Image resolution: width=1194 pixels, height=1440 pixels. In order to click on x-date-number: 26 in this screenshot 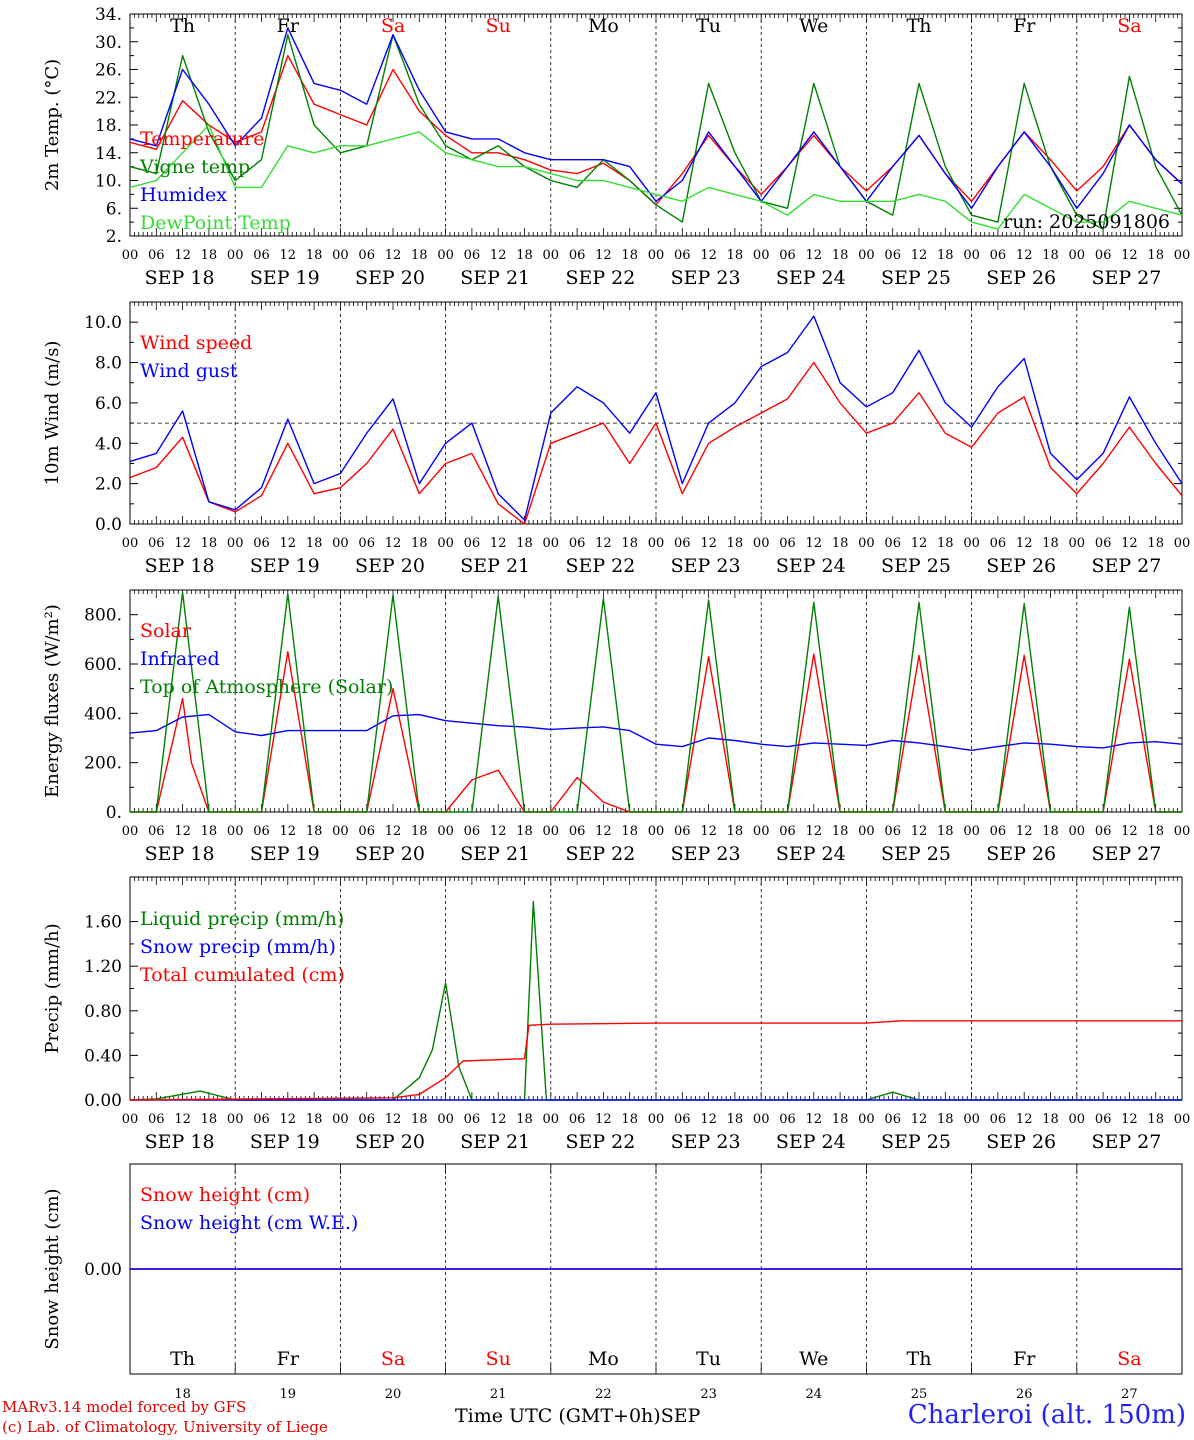, I will do `click(1024, 1394)`.